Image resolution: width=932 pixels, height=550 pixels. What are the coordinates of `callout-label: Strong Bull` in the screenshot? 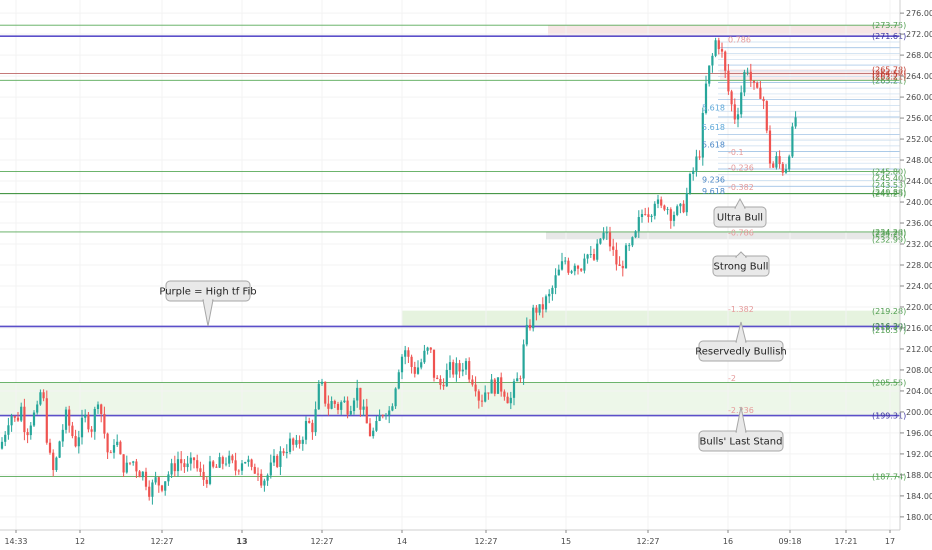 It's located at (741, 267).